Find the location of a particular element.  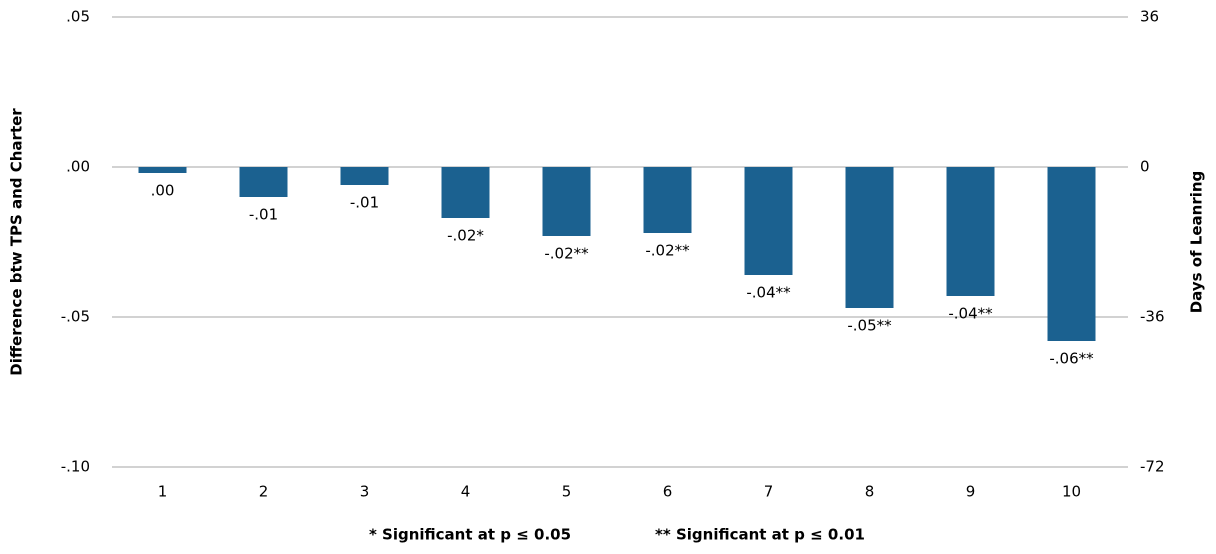

x-tick-label: 6 is located at coordinates (668, 492).